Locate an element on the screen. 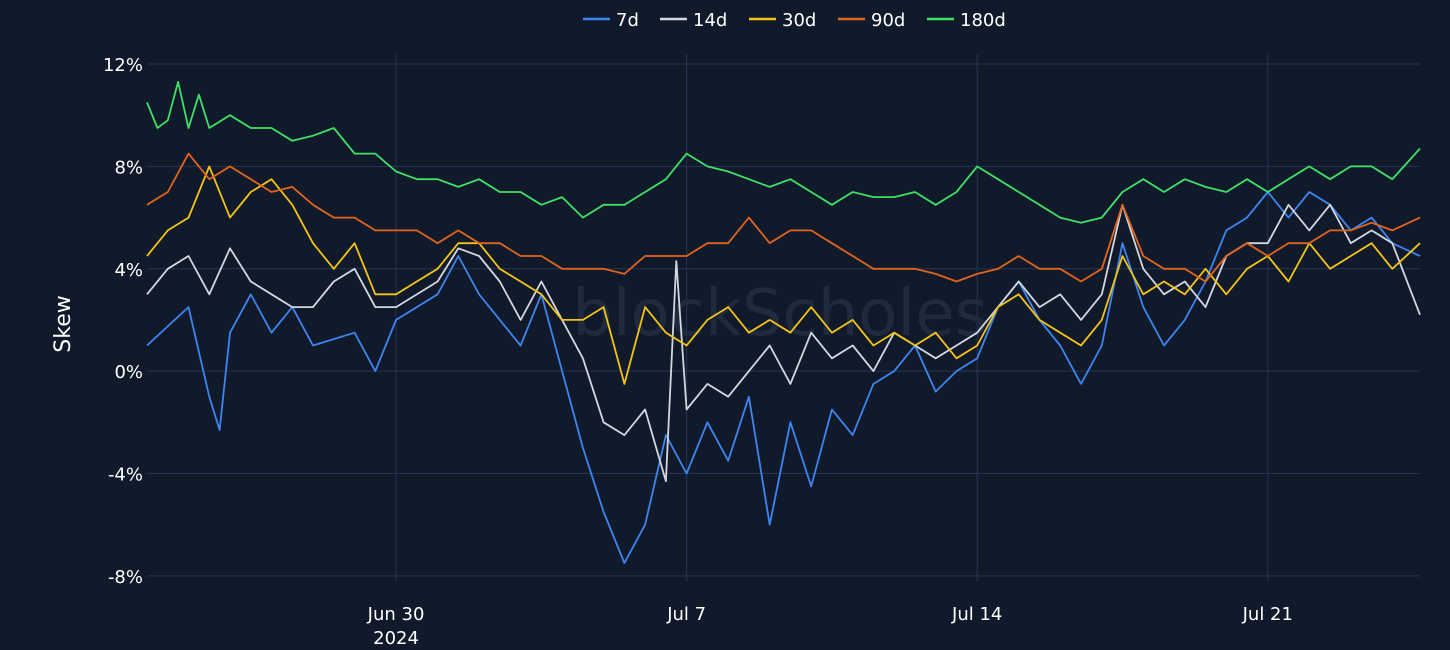 The height and width of the screenshot is (650, 1450). y-axis-title: Skew is located at coordinates (63, 323).